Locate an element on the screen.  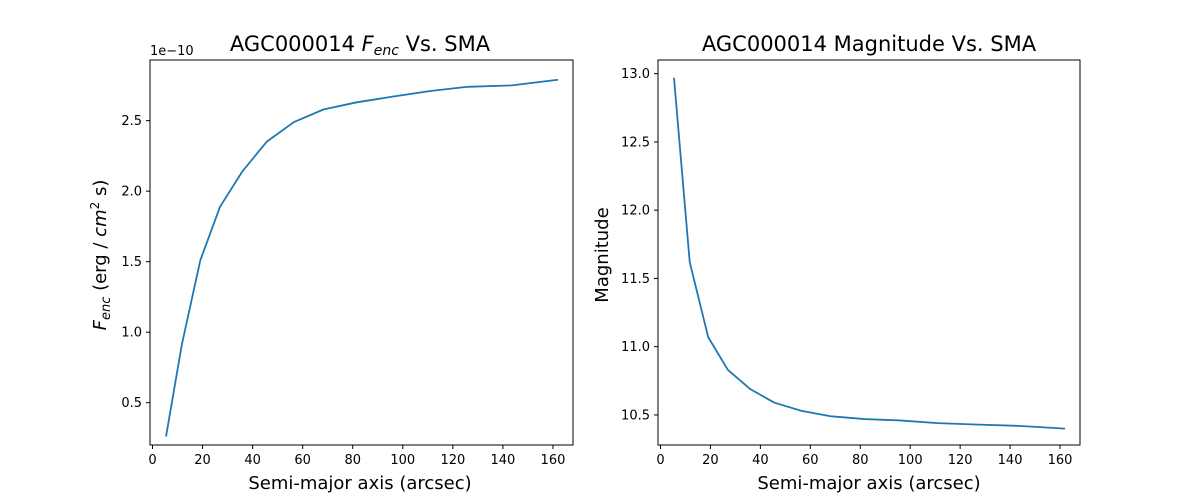
chart-title: AGC000014 Fenc Vs. SMA is located at coordinates (360, 45).